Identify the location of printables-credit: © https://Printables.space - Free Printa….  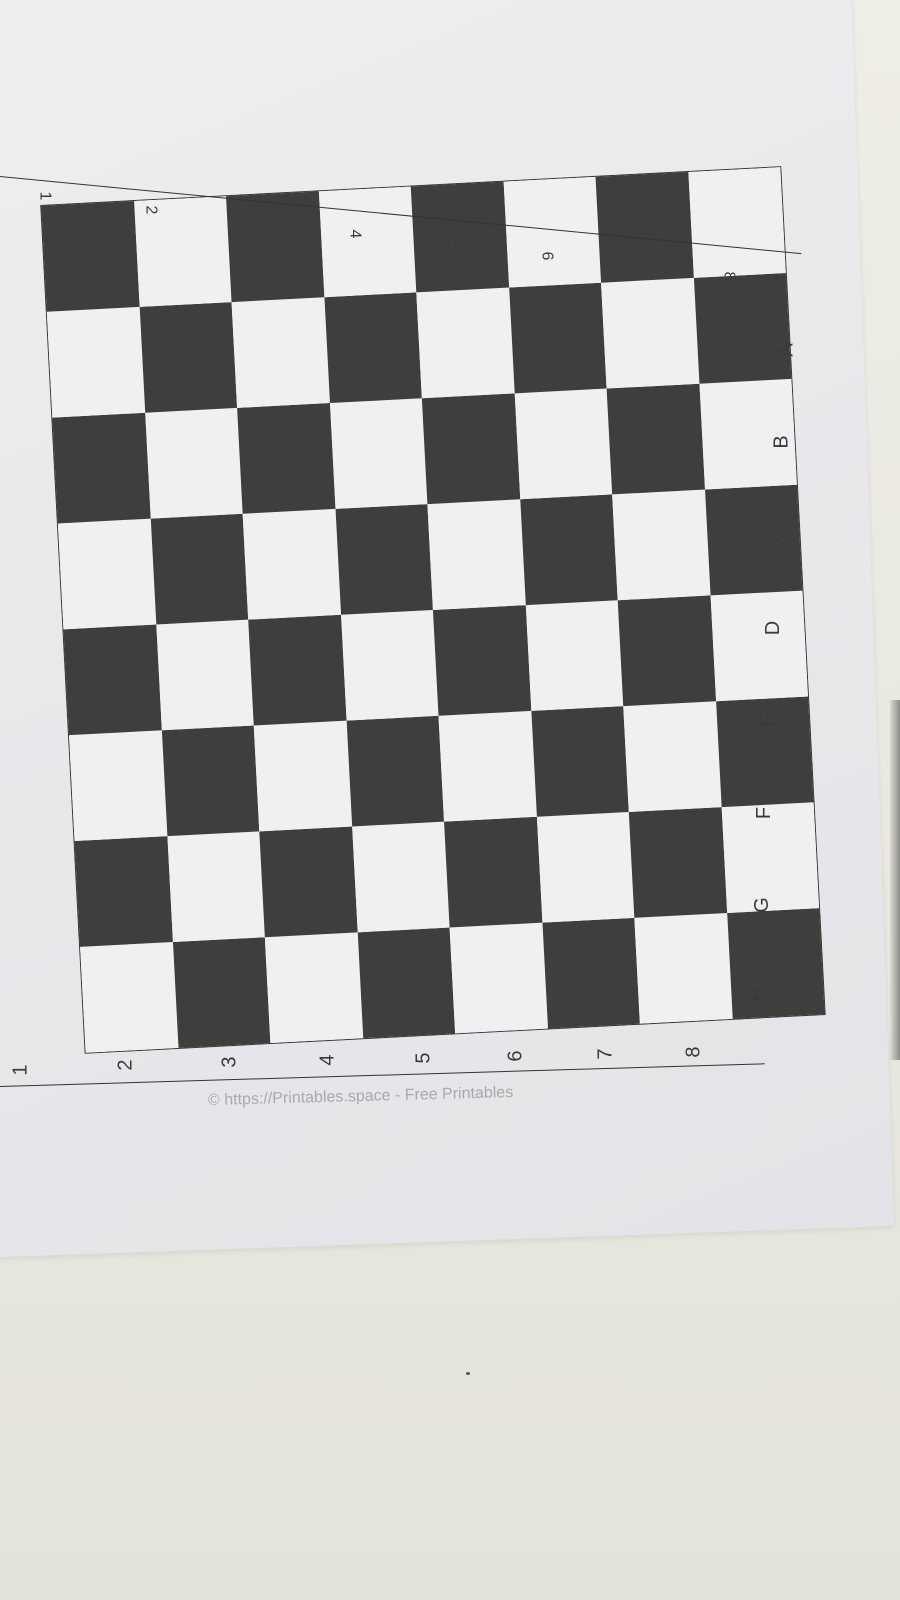
(360, 1096).